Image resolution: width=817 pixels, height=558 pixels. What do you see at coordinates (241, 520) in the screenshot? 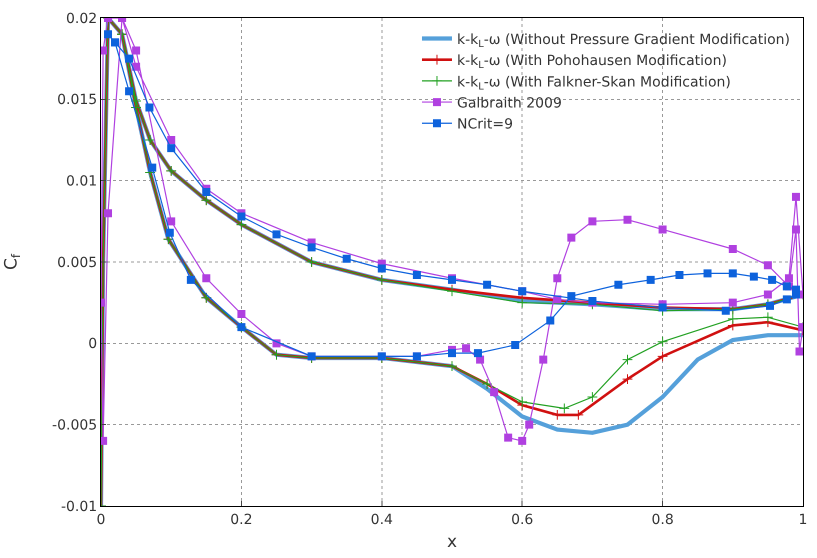
I see `x-tick-label: 0.2` at bounding box center [241, 520].